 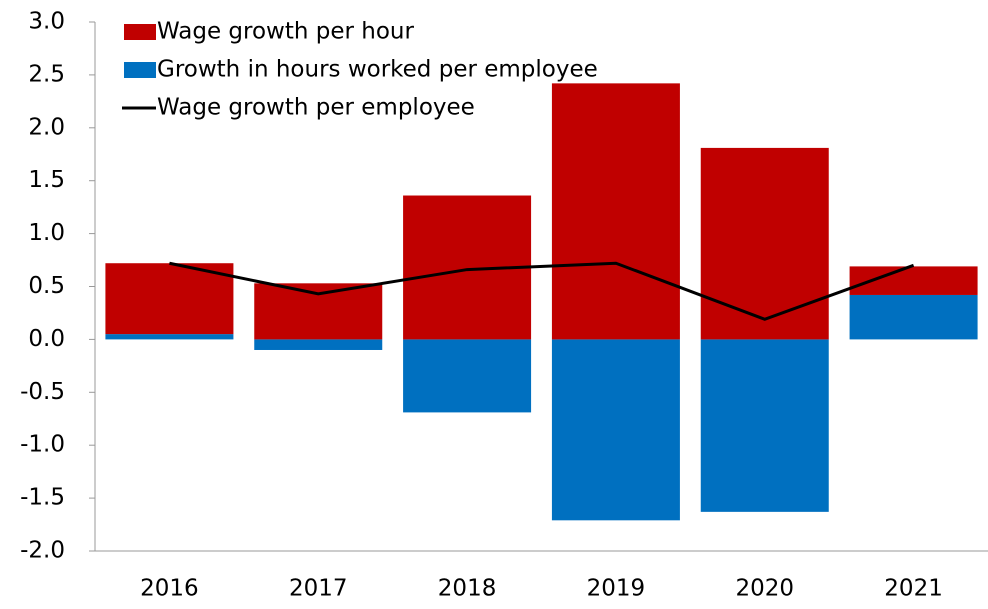 What do you see at coordinates (46, 74) in the screenshot?
I see `y-tick-label: 2.5` at bounding box center [46, 74].